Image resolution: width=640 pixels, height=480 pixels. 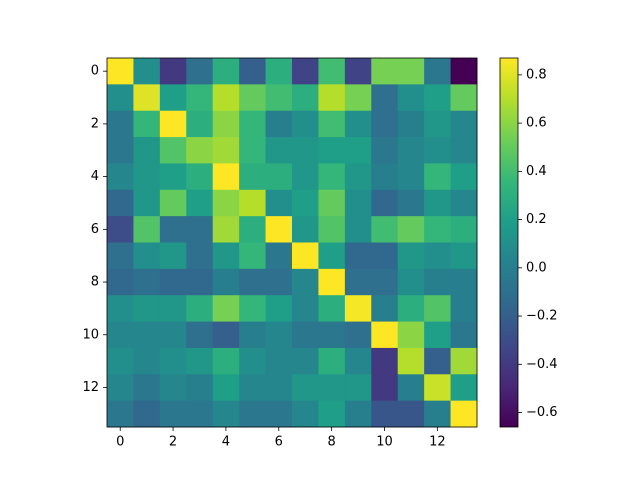 What do you see at coordinates (542, 316) in the screenshot?
I see `colorbar-tick-label: −0.2` at bounding box center [542, 316].